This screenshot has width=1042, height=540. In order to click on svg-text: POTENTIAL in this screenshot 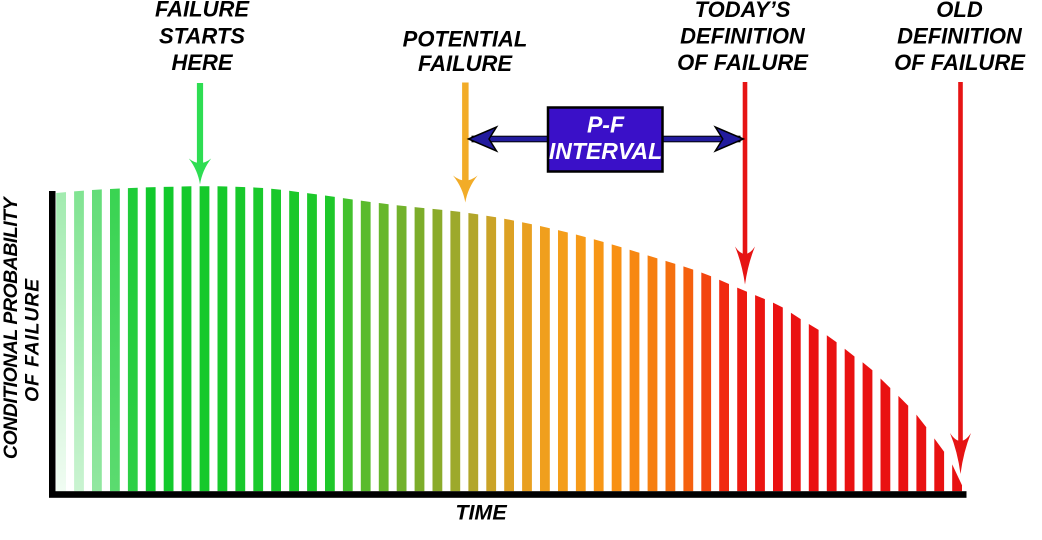, I will do `click(465, 39)`.